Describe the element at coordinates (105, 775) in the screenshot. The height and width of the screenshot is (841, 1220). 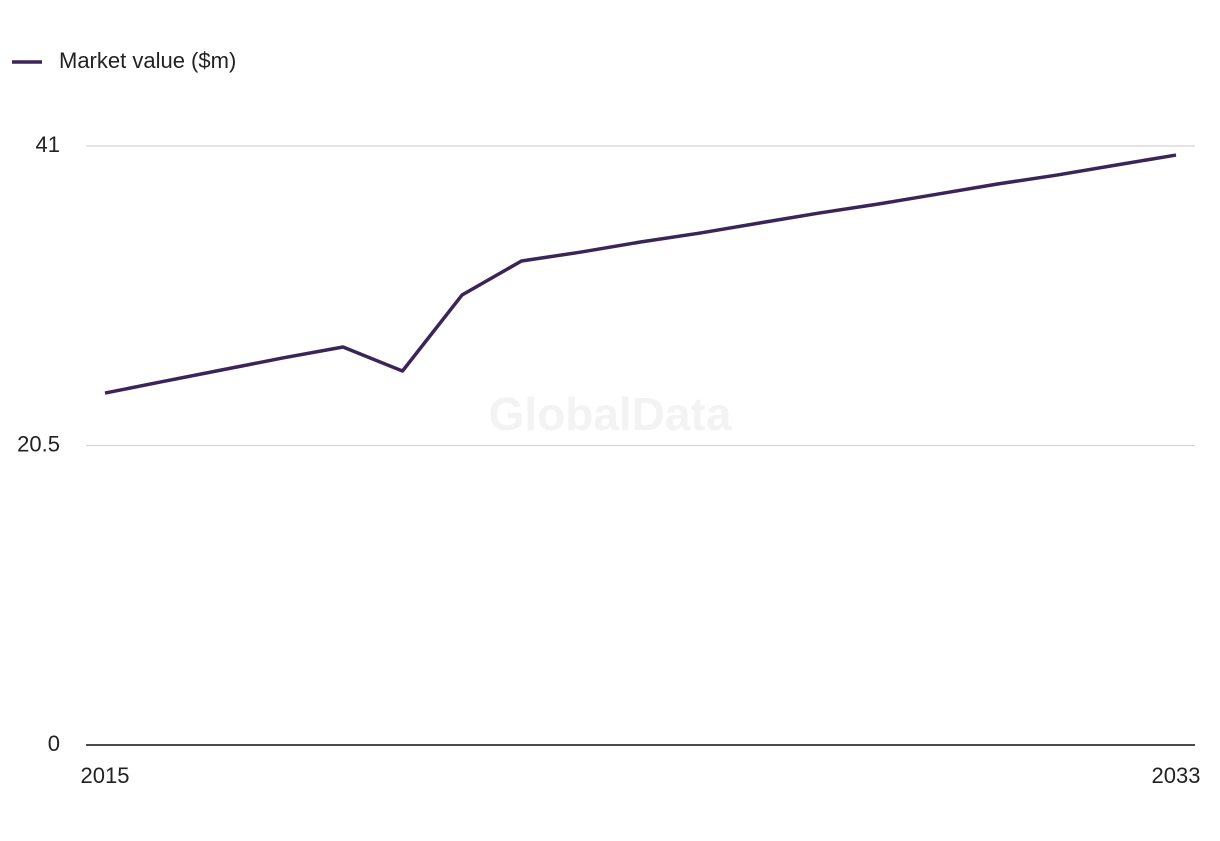
I see `x-tick-label: 2015` at that location.